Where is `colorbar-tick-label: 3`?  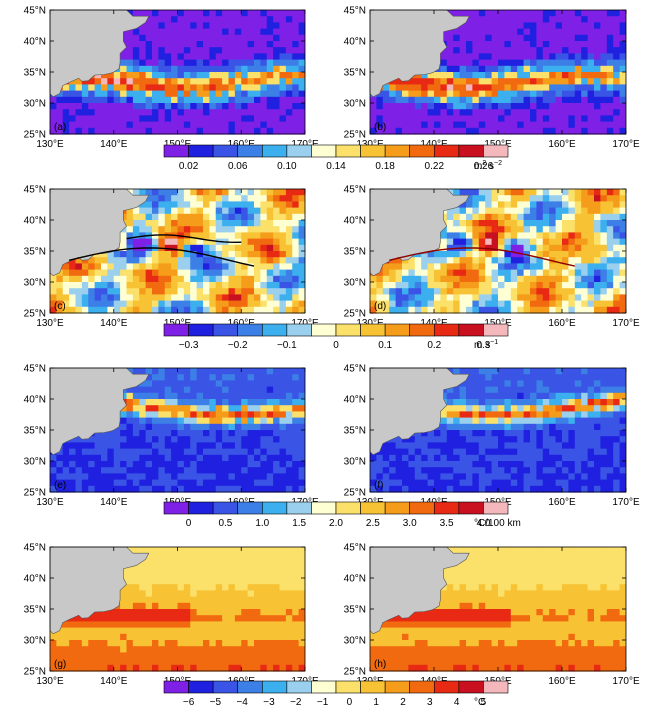 colorbar-tick-label: 3 is located at coordinates (430, 702).